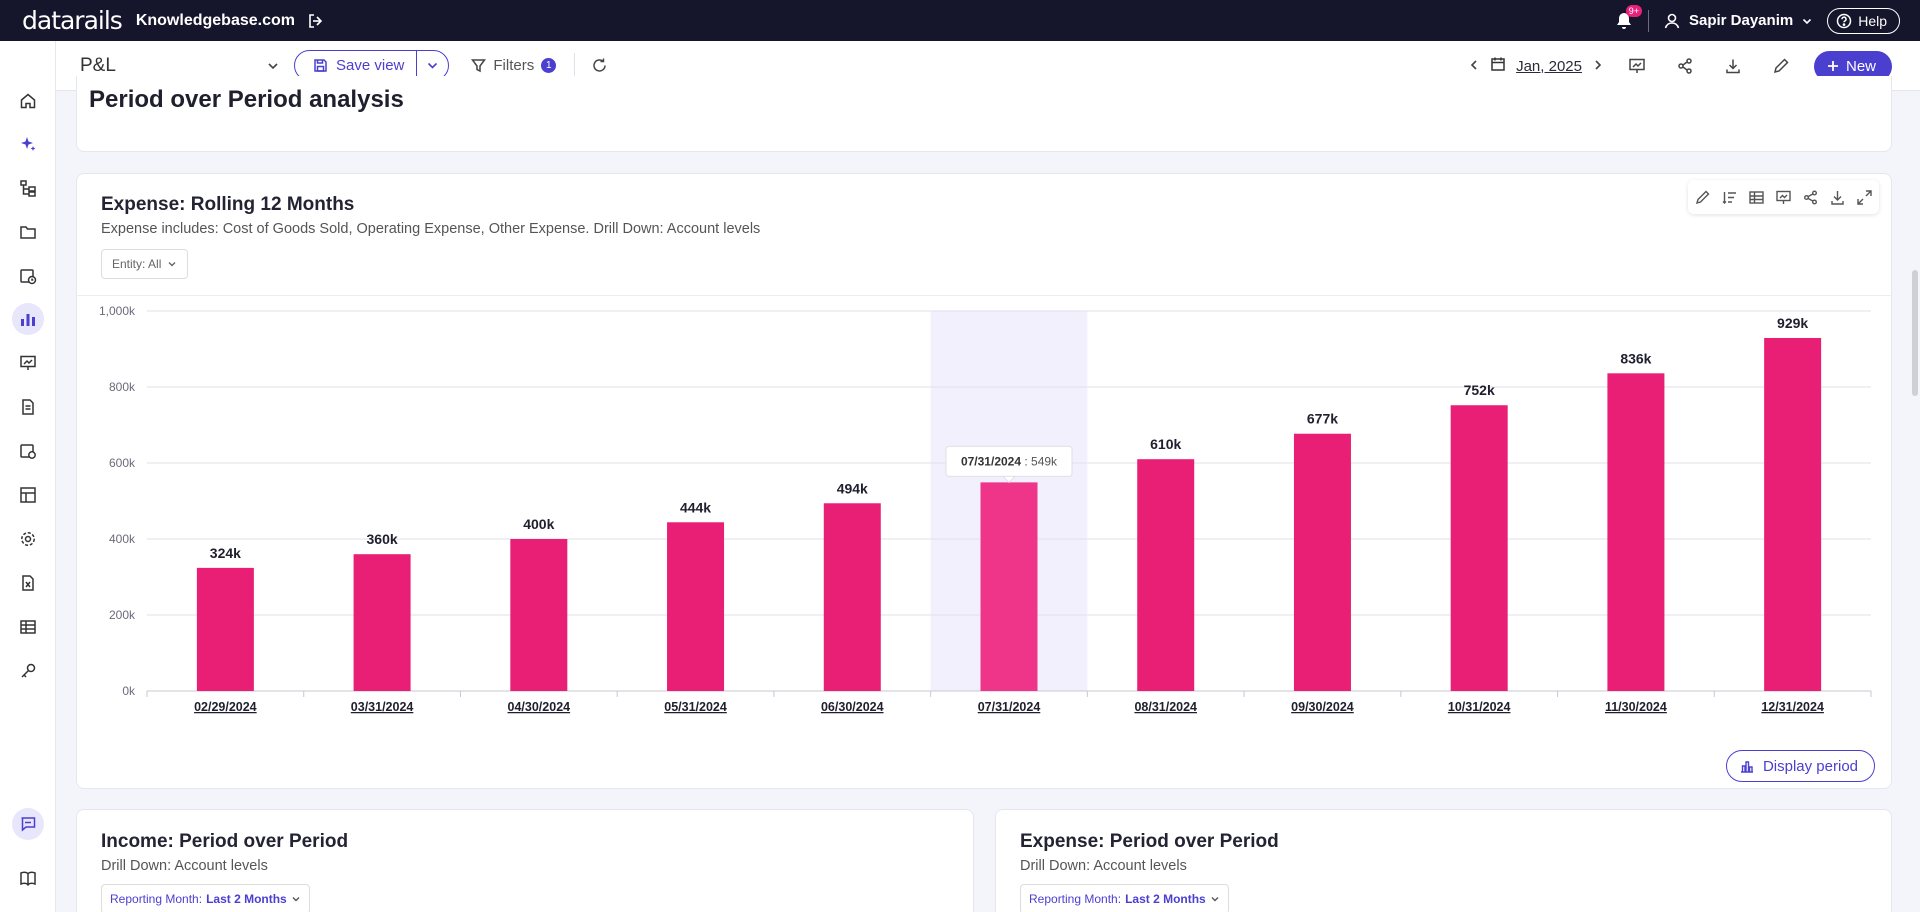 The image size is (1920, 912). What do you see at coordinates (1633, 10) in the screenshot?
I see `notifications-badge: 9+` at bounding box center [1633, 10].